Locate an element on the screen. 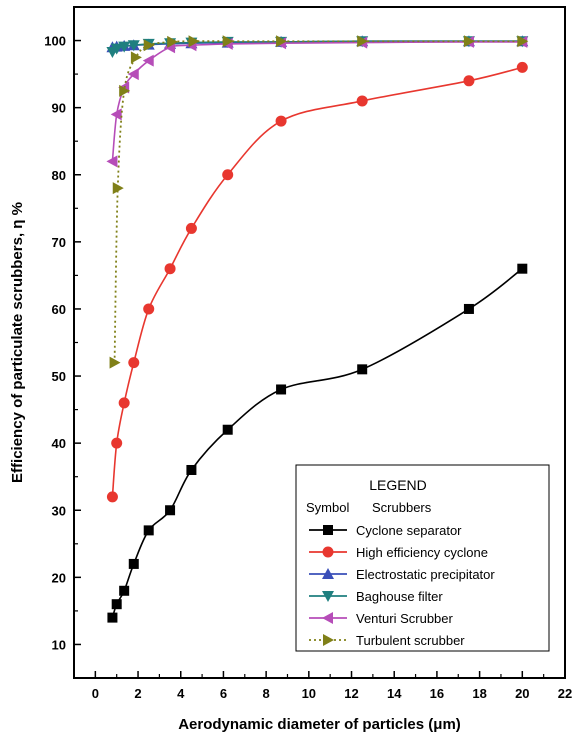  legend-label: Electrostatic precipitator is located at coordinates (425, 574).